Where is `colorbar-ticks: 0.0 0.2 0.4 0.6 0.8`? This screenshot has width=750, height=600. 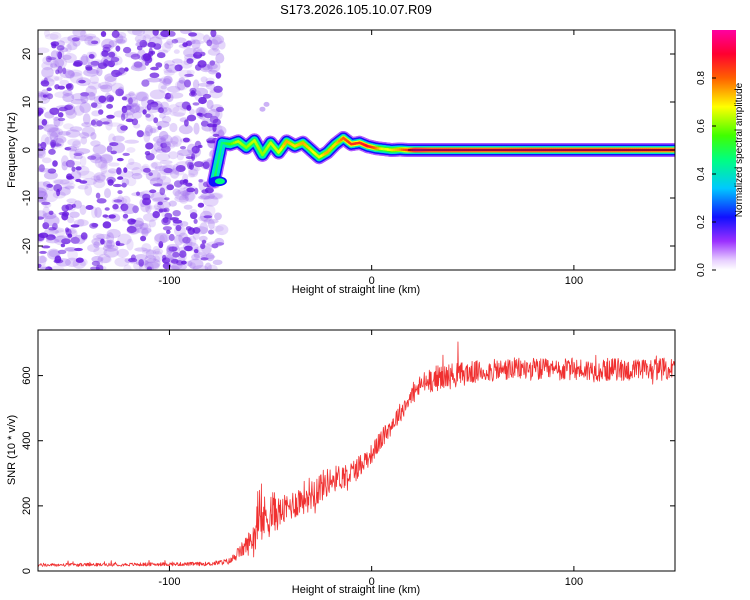
colorbar-ticks: 0.0 0.2 0.4 0.6 0.8 is located at coordinates (706, 174).